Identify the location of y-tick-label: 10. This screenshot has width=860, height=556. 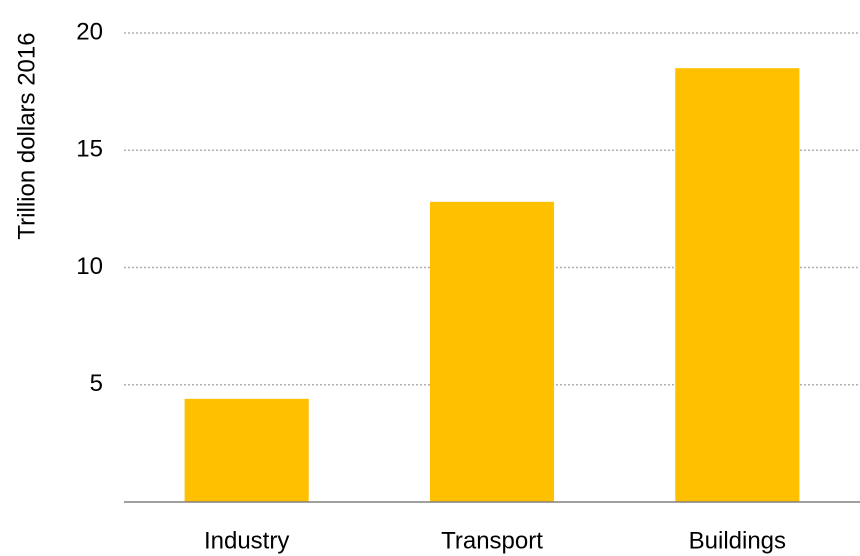
(89, 266).